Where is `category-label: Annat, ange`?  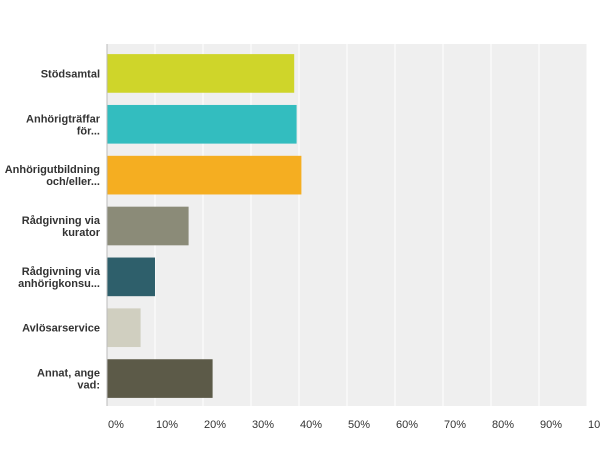 category-label: Annat, ange is located at coordinates (68, 374).